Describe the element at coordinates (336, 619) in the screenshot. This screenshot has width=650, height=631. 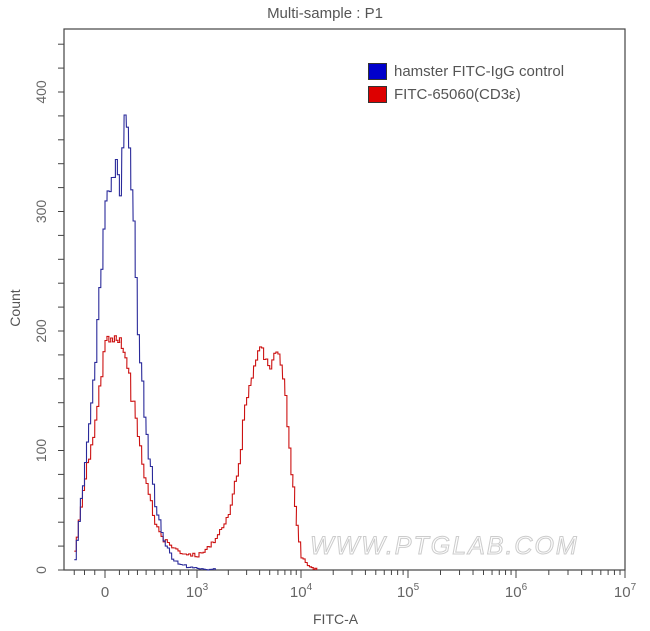
I see `x-axis-title: FITC-A` at that location.